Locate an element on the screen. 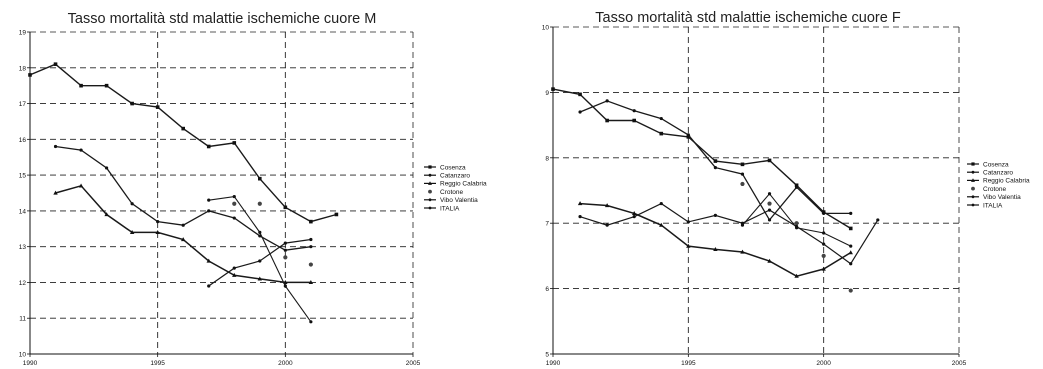 This screenshot has height=369, width=1043. x-tick-label: 2000 is located at coordinates (823, 363).